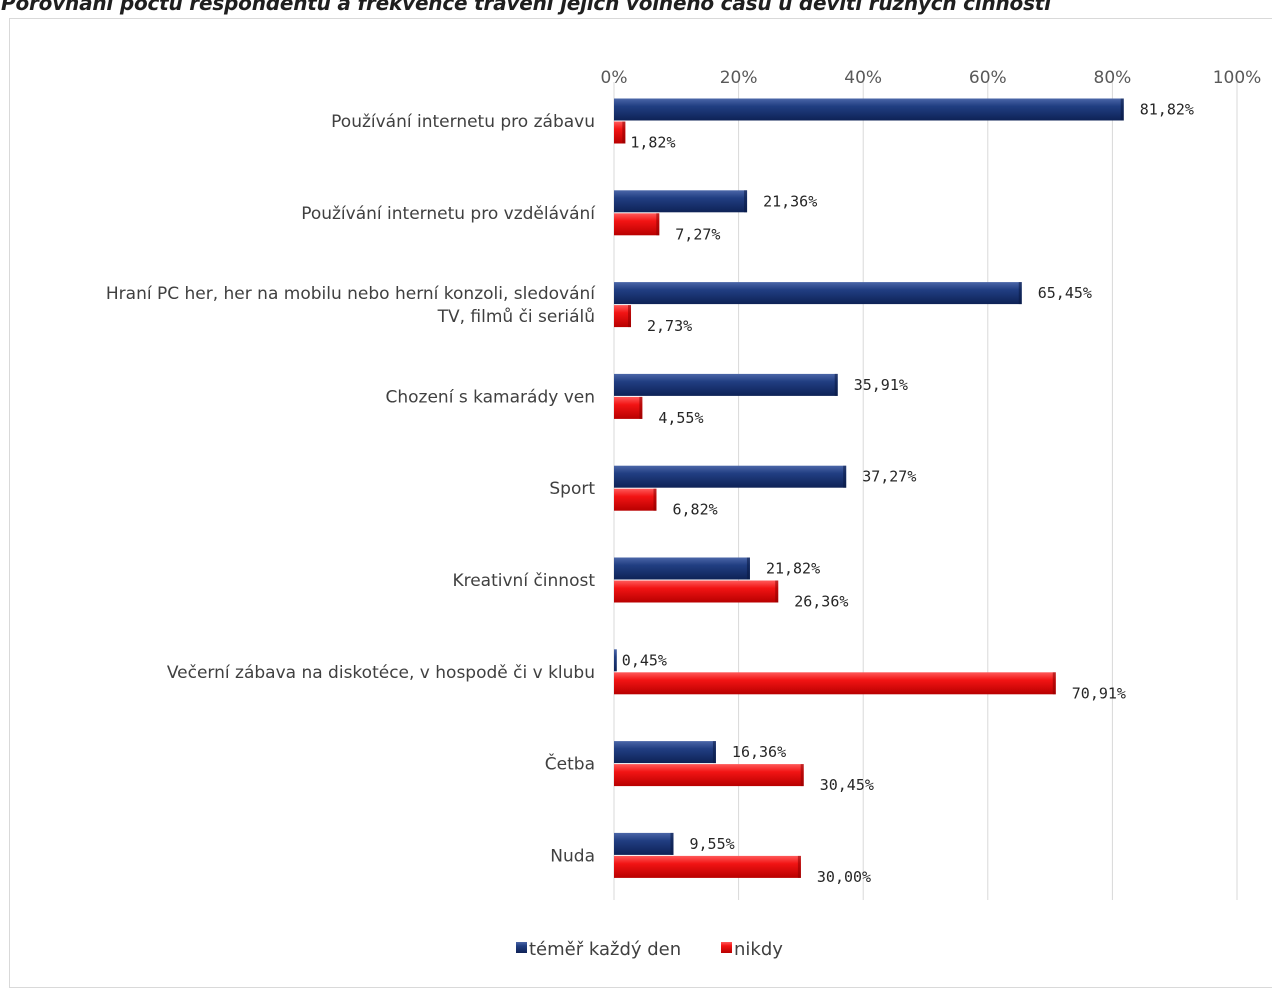 Image resolution: width=1272 pixels, height=988 pixels. What do you see at coordinates (523, 581) in the screenshot?
I see `category-label-line: Kreativní činnost` at bounding box center [523, 581].